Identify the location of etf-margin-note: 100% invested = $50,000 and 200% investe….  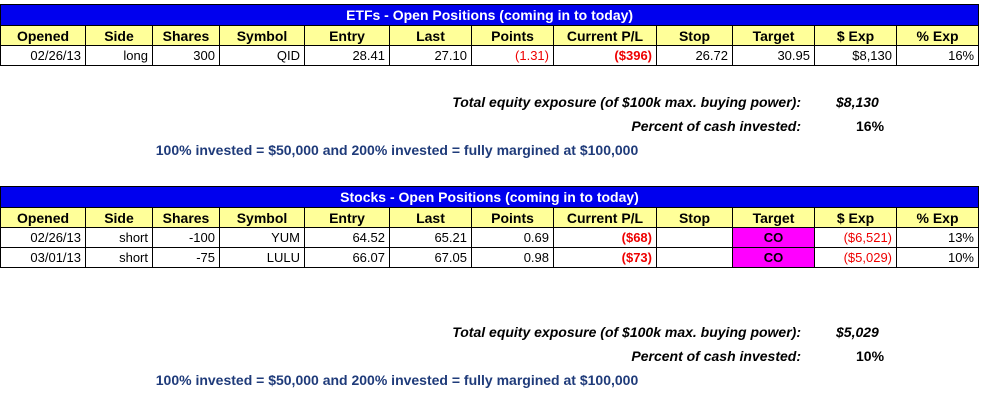
(397, 150).